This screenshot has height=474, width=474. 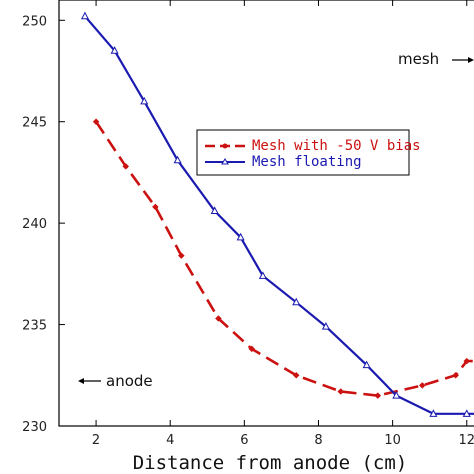 What do you see at coordinates (244, 440) in the screenshot?
I see `x-tick-label: 6` at bounding box center [244, 440].